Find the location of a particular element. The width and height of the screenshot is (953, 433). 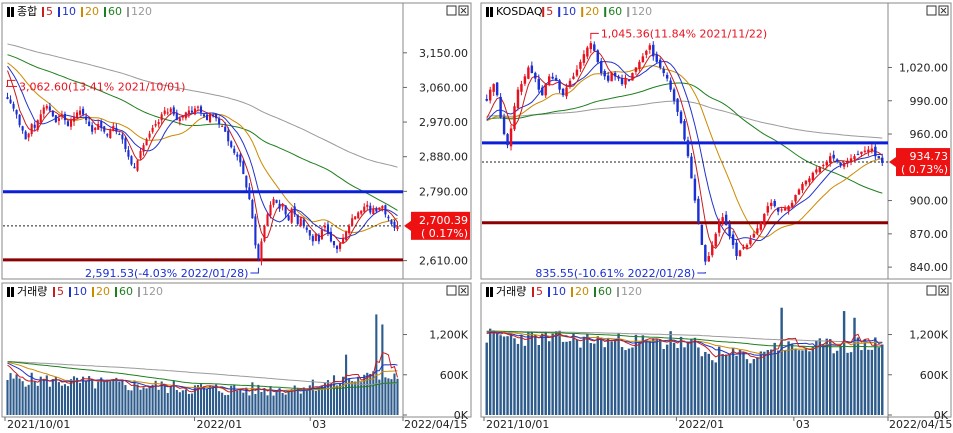

ma-legend-label: 5 is located at coordinates (49, 11).